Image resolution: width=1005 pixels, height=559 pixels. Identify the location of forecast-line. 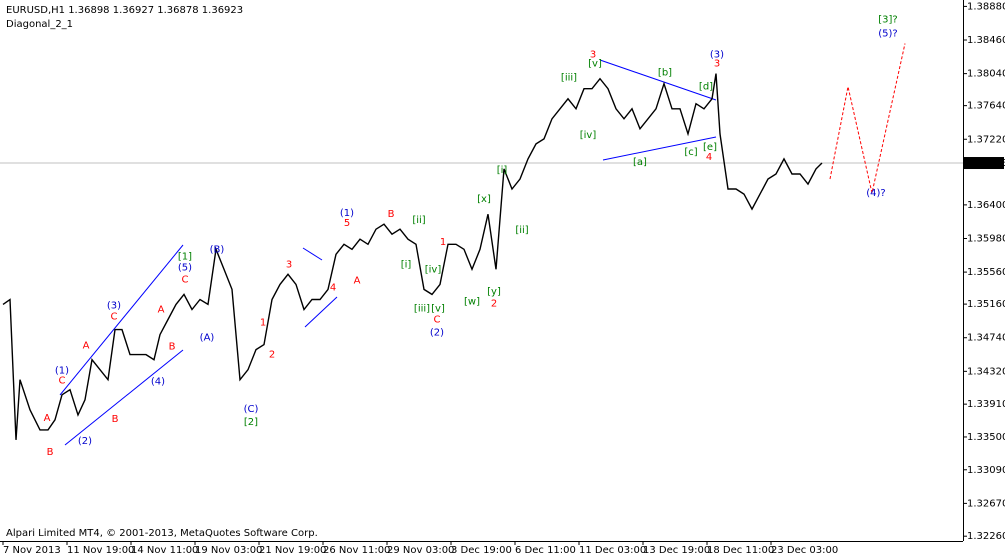
(867, 118).